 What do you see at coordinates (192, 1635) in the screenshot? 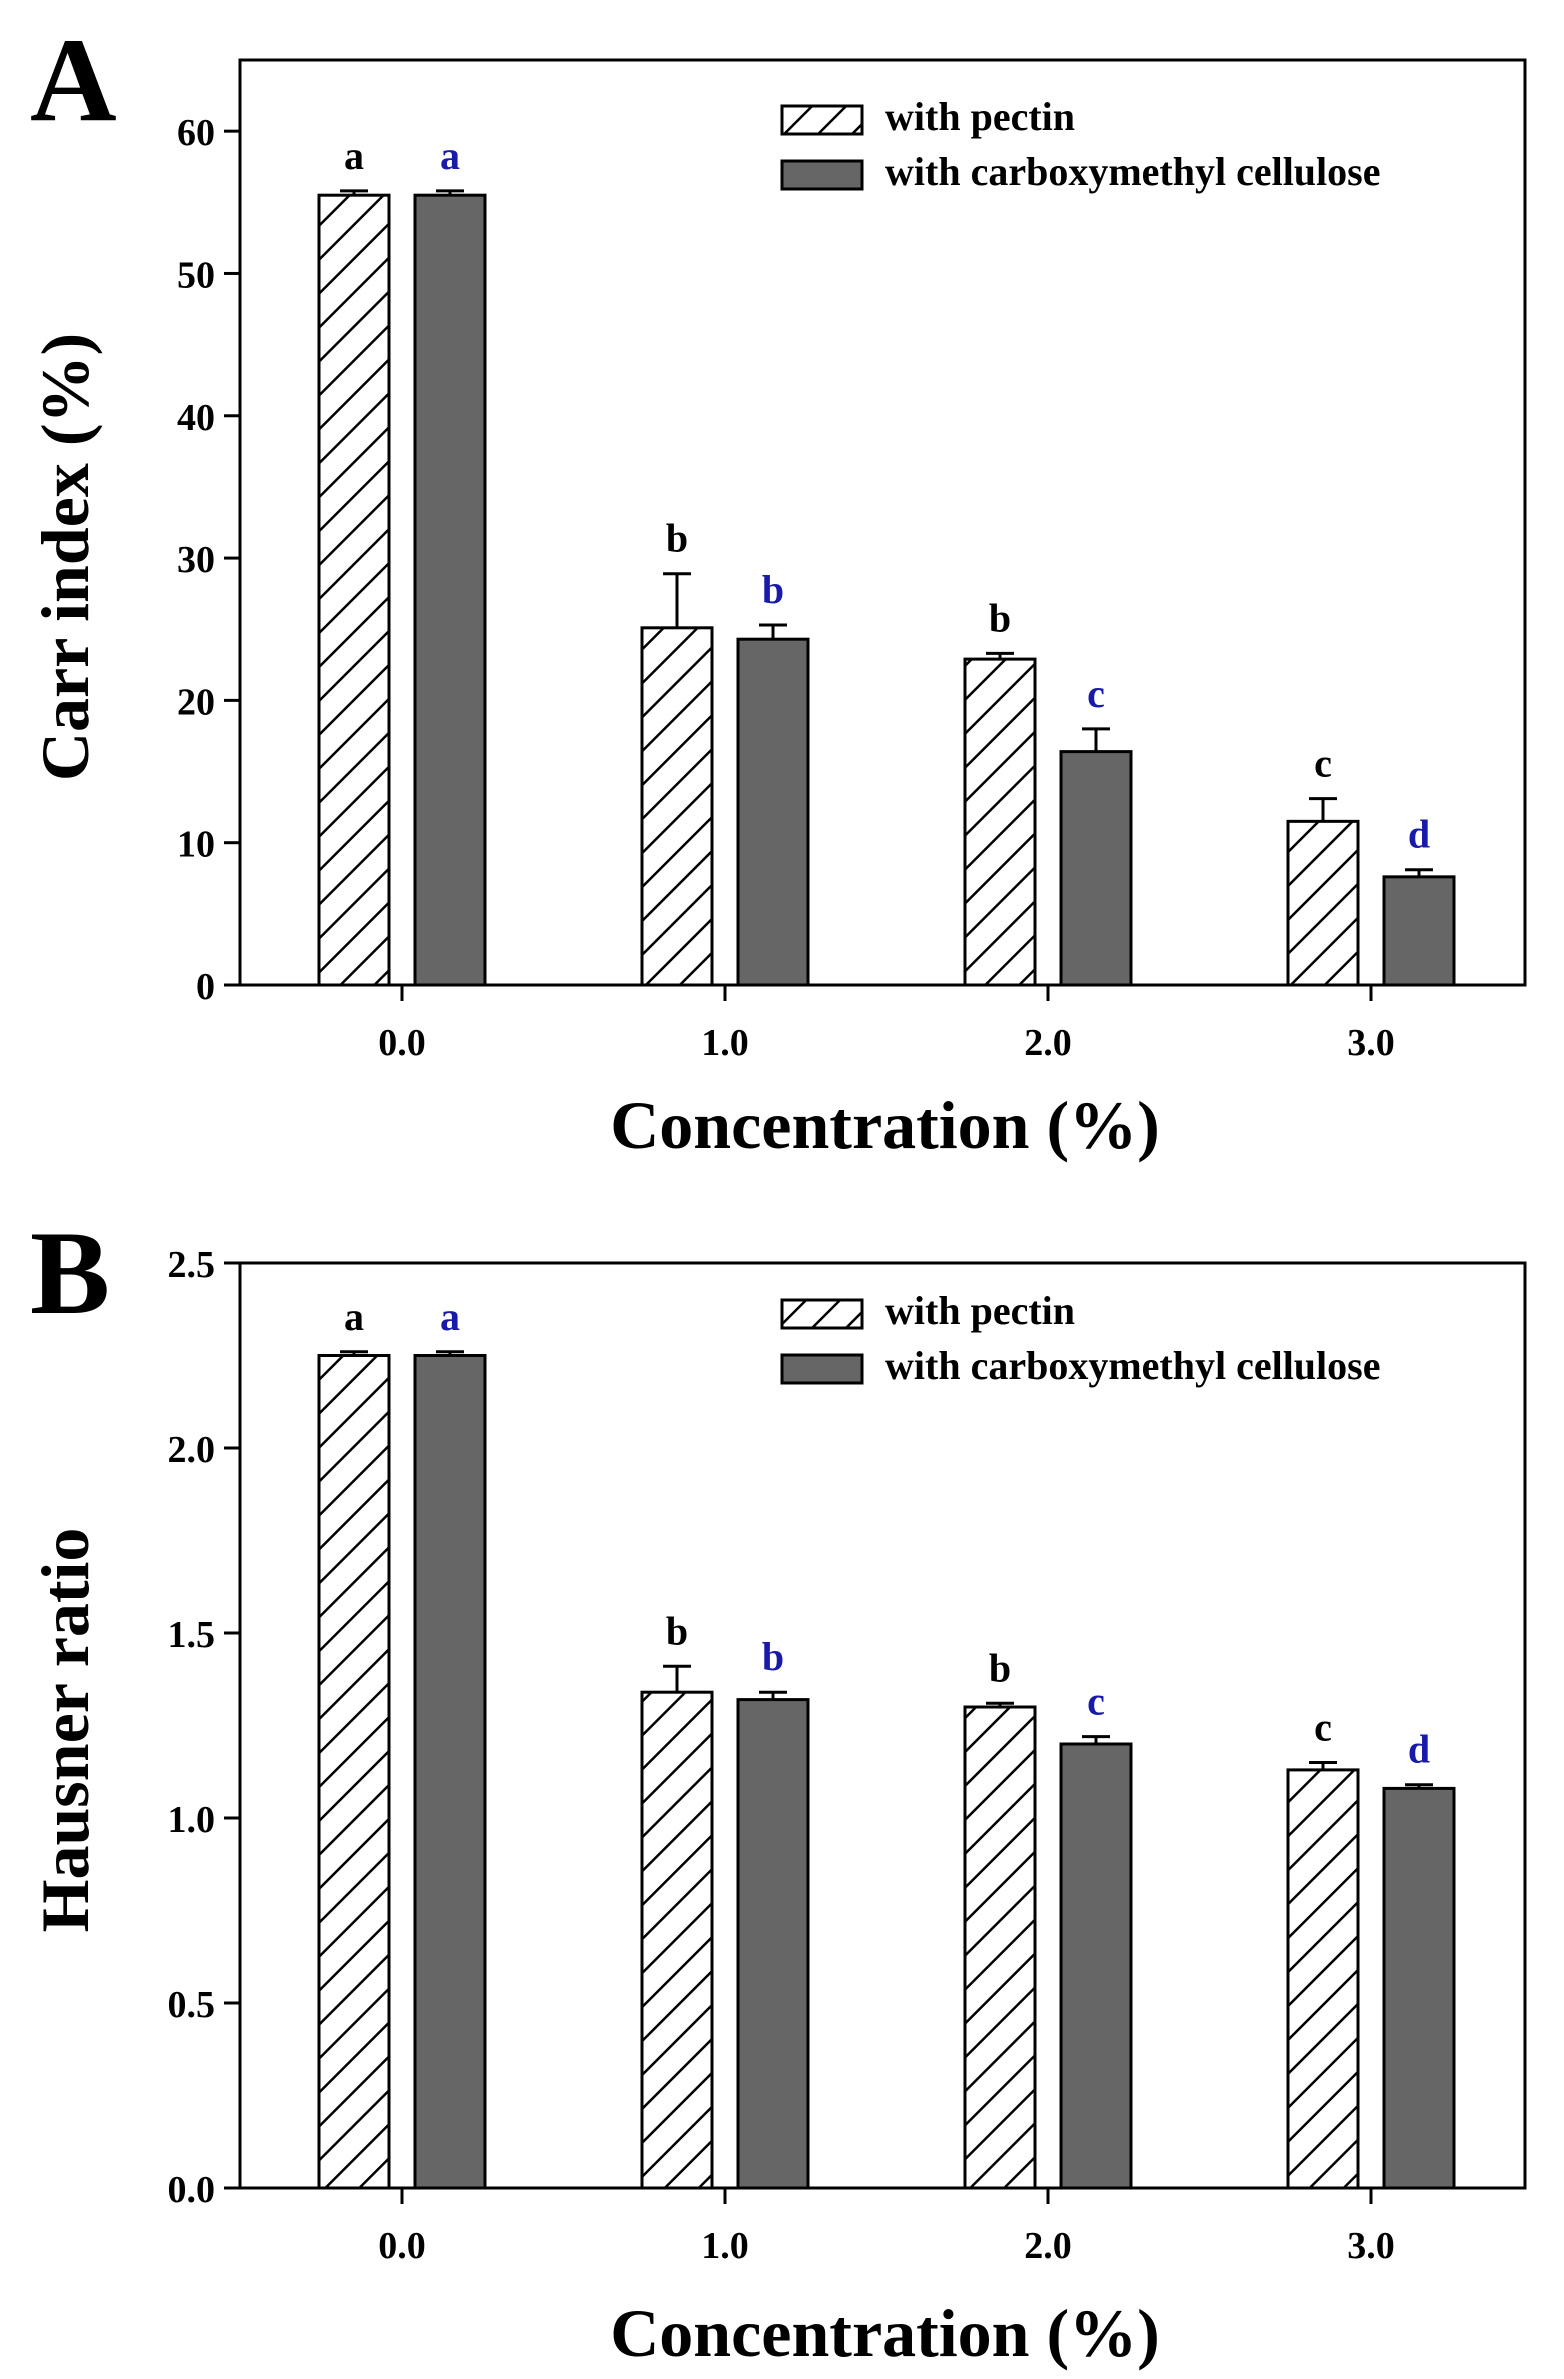
I see `y-tick-label: 1.5` at bounding box center [192, 1635].